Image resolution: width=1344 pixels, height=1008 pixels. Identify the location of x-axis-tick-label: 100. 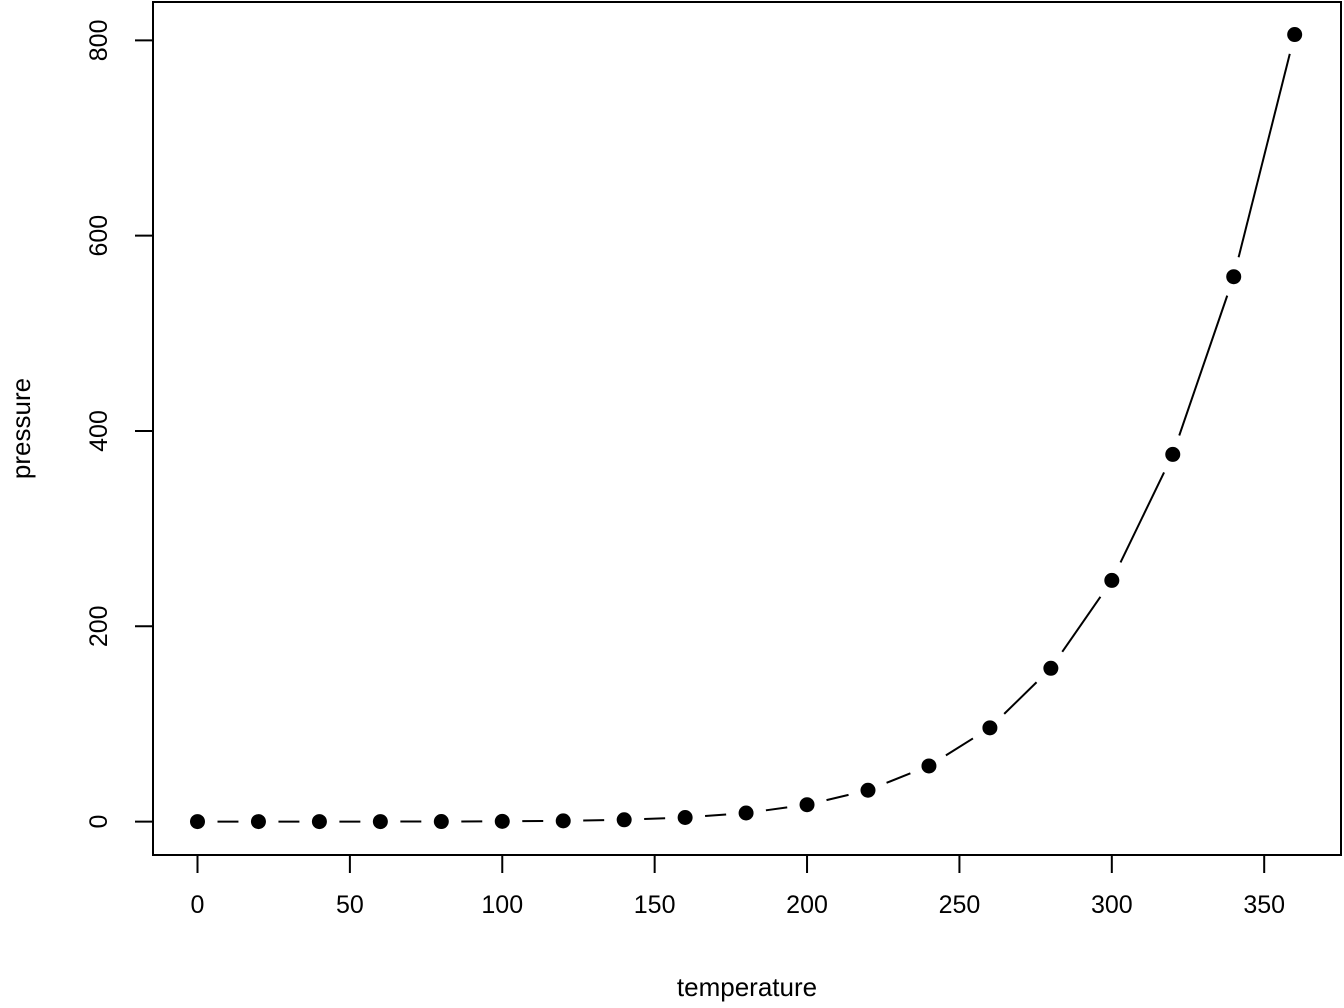
(502, 905).